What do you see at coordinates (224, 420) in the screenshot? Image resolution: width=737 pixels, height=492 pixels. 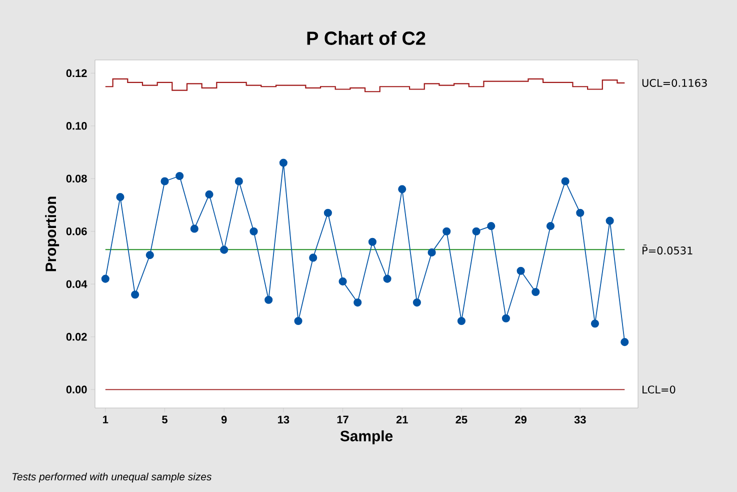 I see `x-tick-label: 9` at bounding box center [224, 420].